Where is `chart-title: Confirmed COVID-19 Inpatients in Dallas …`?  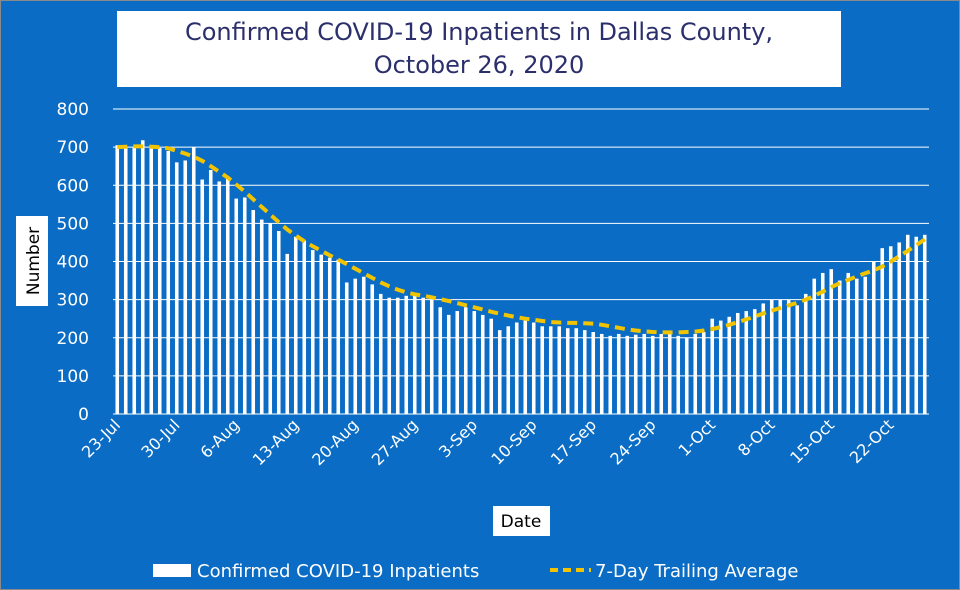
chart-title: Confirmed COVID-19 Inpatients in Dallas … is located at coordinates (479, 49).